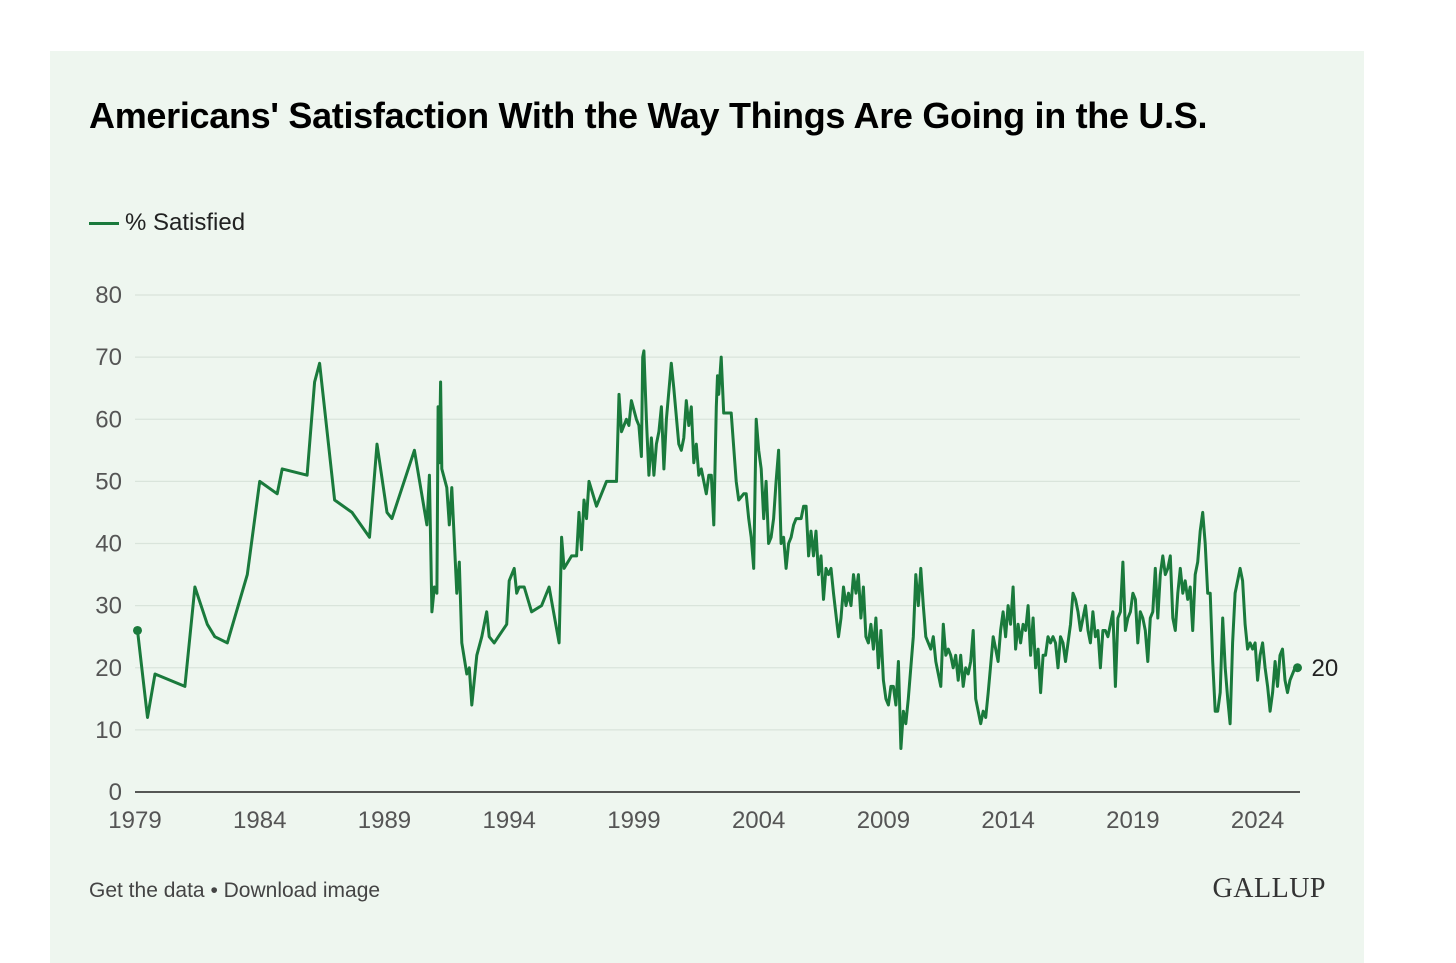 This screenshot has width=1456, height=963. What do you see at coordinates (108, 544) in the screenshot?
I see `y-tick-label: 40` at bounding box center [108, 544].